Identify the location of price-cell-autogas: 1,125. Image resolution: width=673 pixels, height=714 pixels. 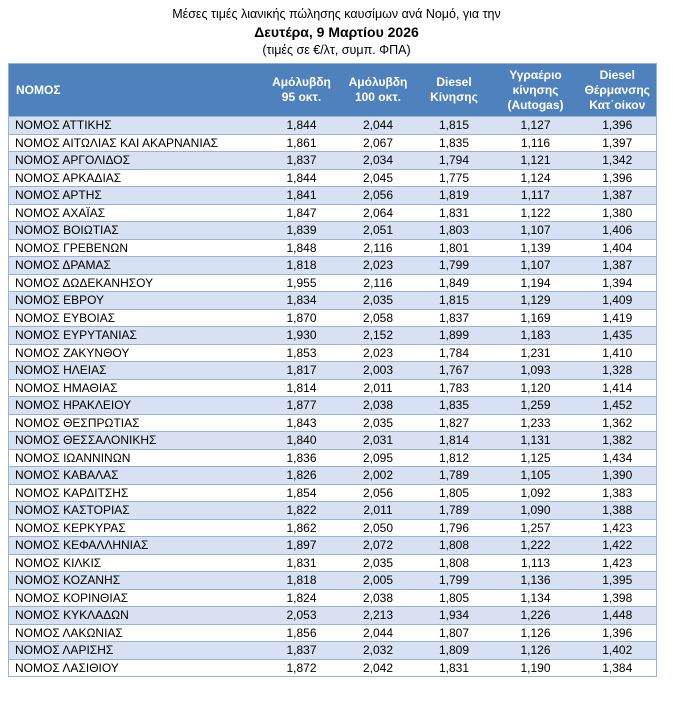
(535, 457).